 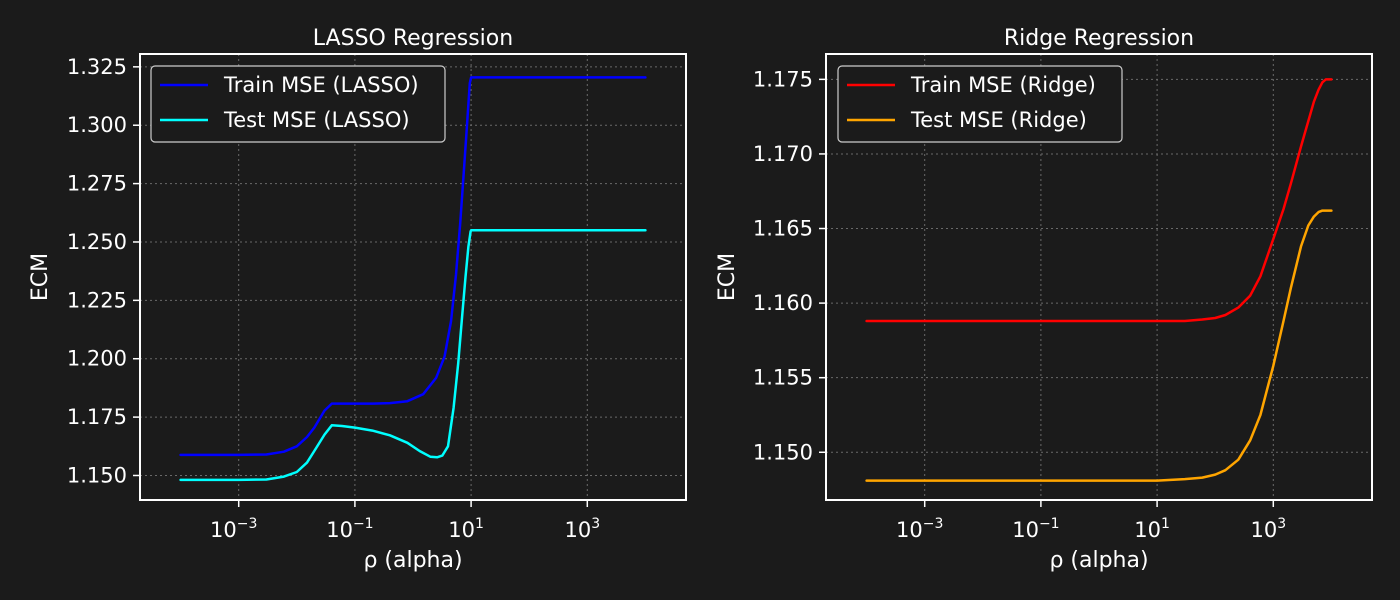 I want to click on ridge-legend-label-train: Train MSE (Ridge), so click(x=1003, y=85).